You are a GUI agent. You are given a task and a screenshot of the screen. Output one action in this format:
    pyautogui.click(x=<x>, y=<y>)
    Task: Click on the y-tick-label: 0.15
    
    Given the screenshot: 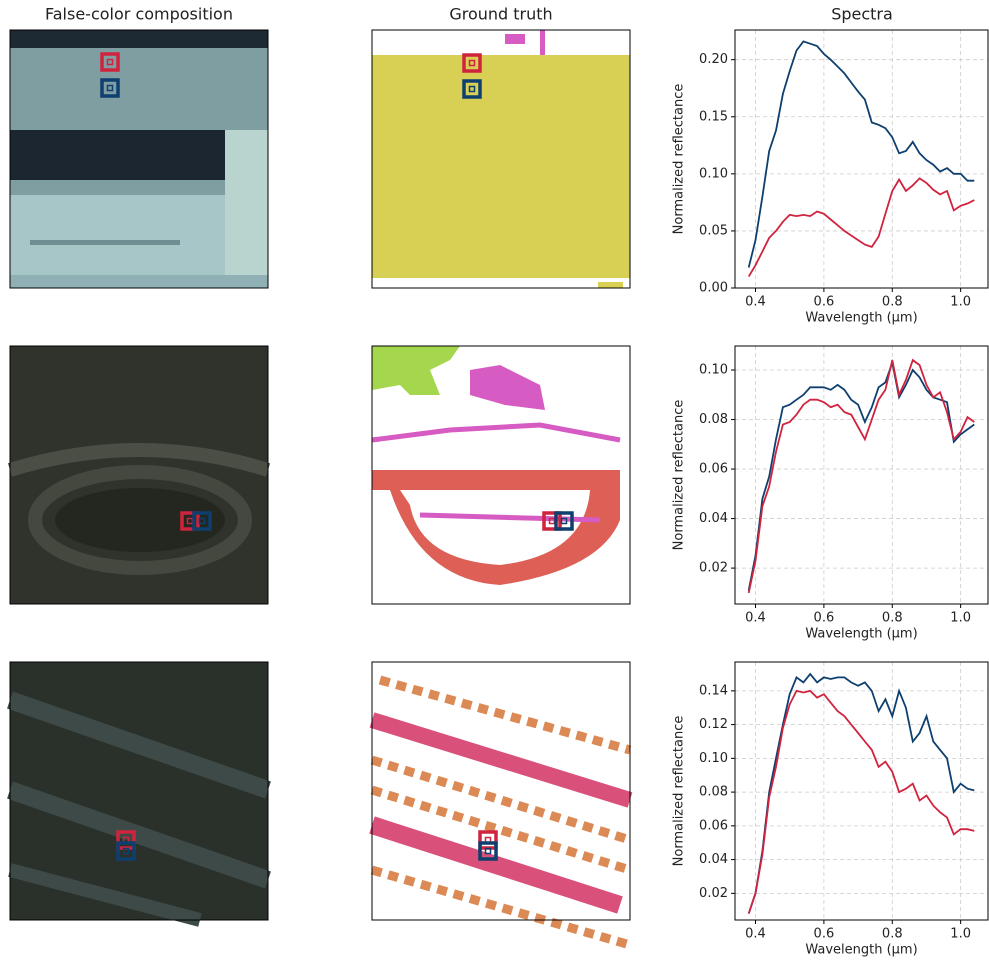 What is the action you would take?
    pyautogui.click(x=713, y=116)
    